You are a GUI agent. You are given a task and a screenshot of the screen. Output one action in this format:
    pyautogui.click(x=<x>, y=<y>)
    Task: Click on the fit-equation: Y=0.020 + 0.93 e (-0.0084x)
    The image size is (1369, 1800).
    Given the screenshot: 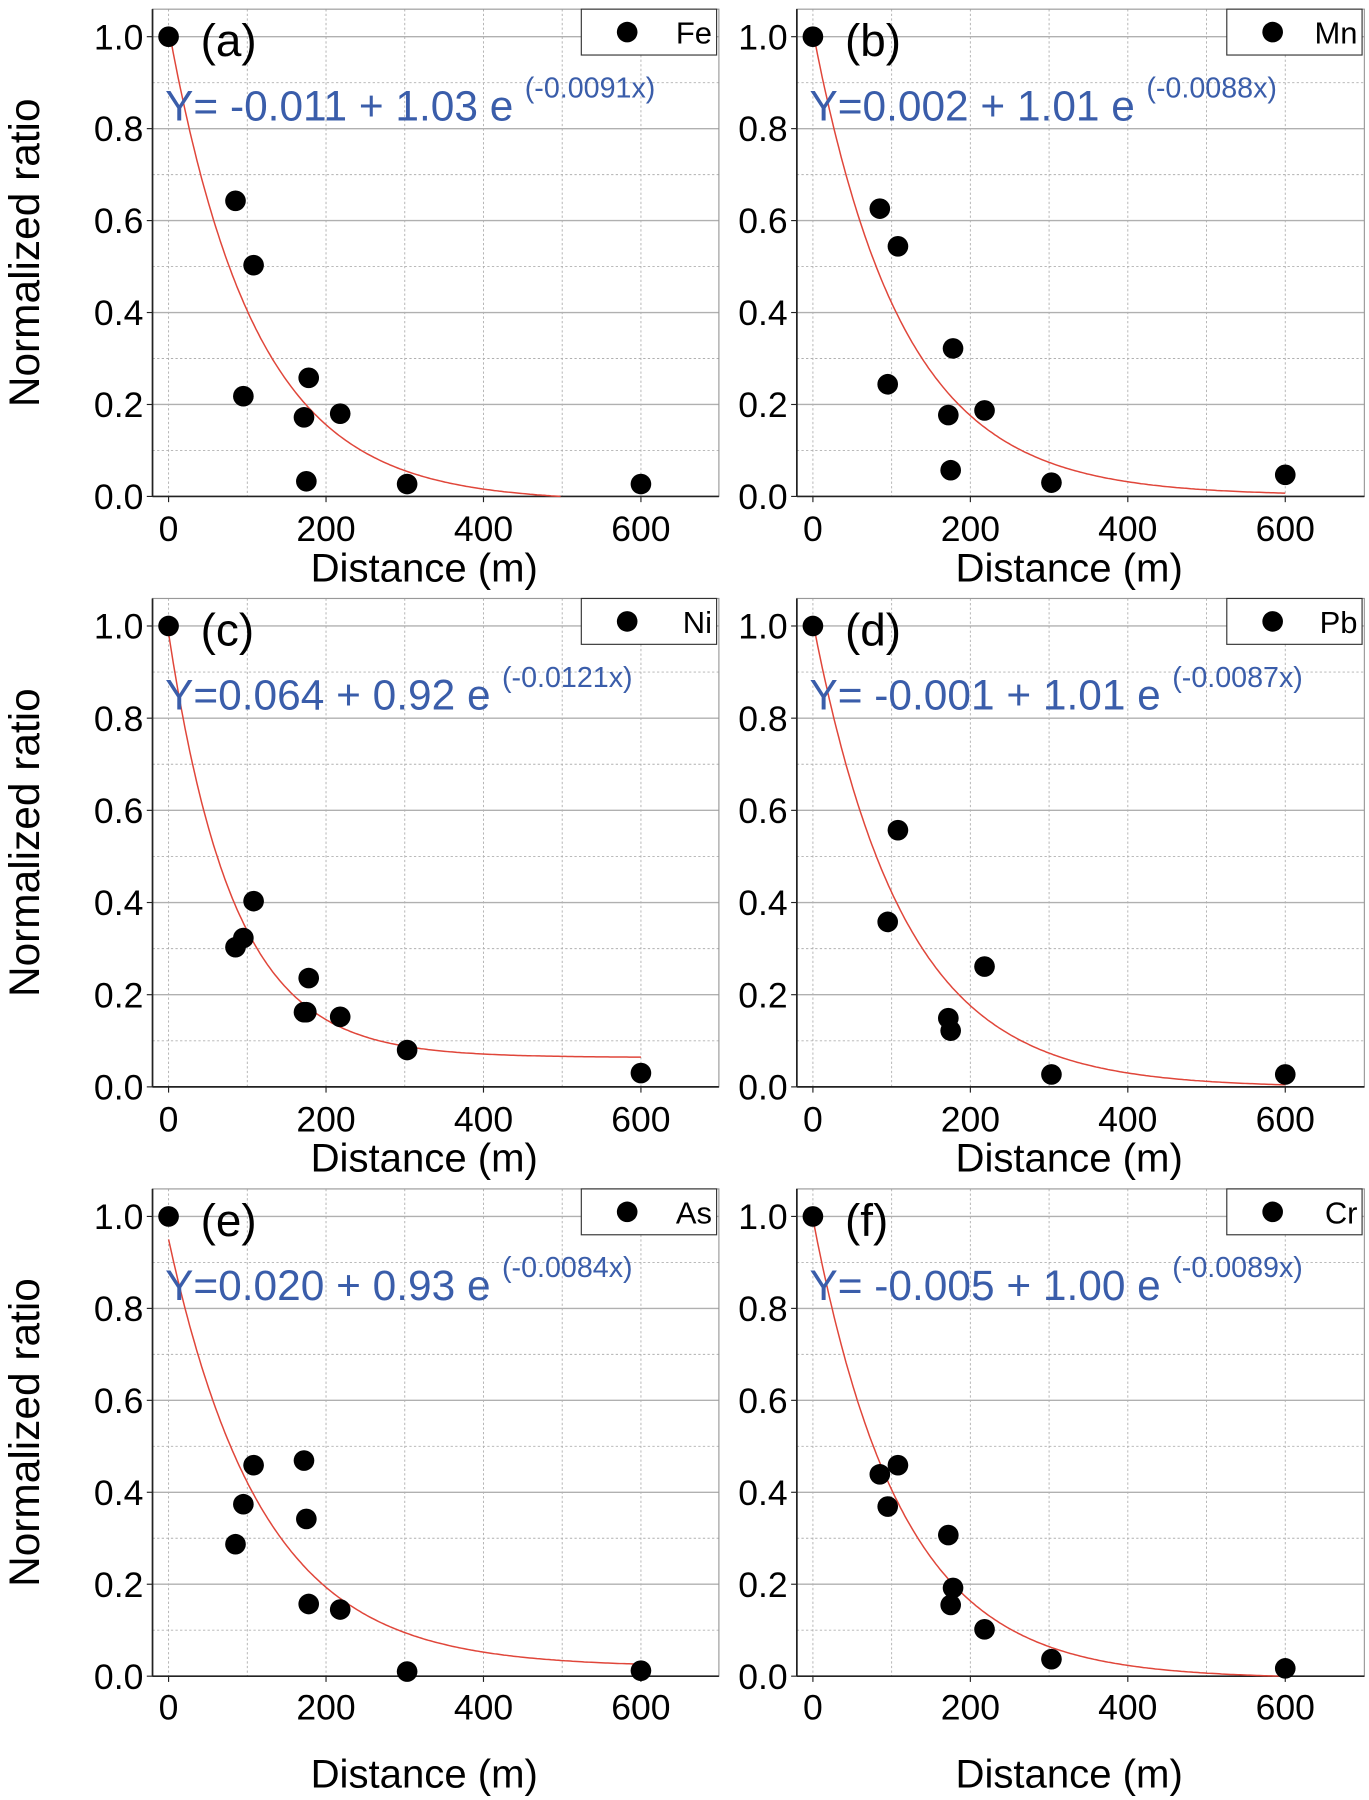 What is the action you would take?
    pyautogui.click(x=398, y=1280)
    